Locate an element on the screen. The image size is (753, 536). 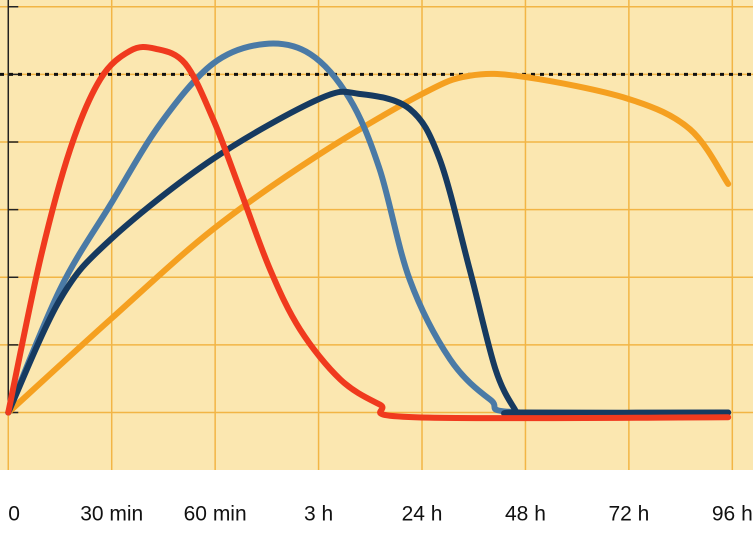
x-tick-label: 48 h is located at coordinates (525, 514).